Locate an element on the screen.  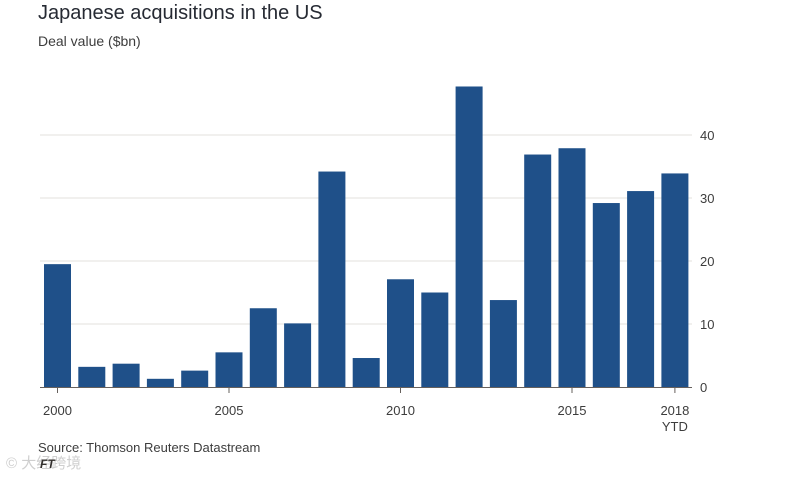
source-note: Source: Thomson Reuters Datastream is located at coordinates (149, 447).